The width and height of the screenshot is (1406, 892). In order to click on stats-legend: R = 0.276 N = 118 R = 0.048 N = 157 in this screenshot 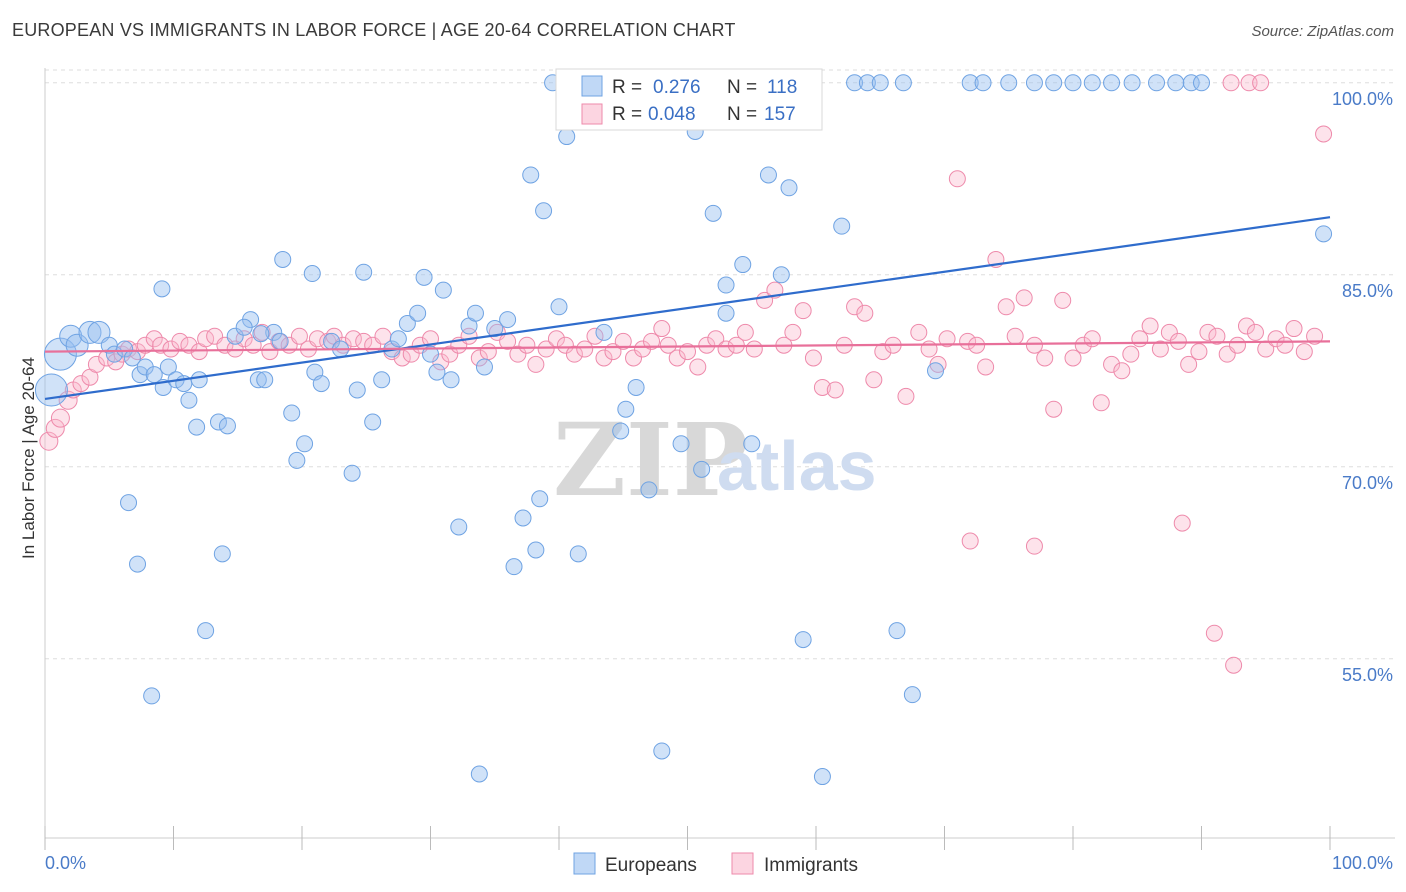, I will do `click(689, 99)`.